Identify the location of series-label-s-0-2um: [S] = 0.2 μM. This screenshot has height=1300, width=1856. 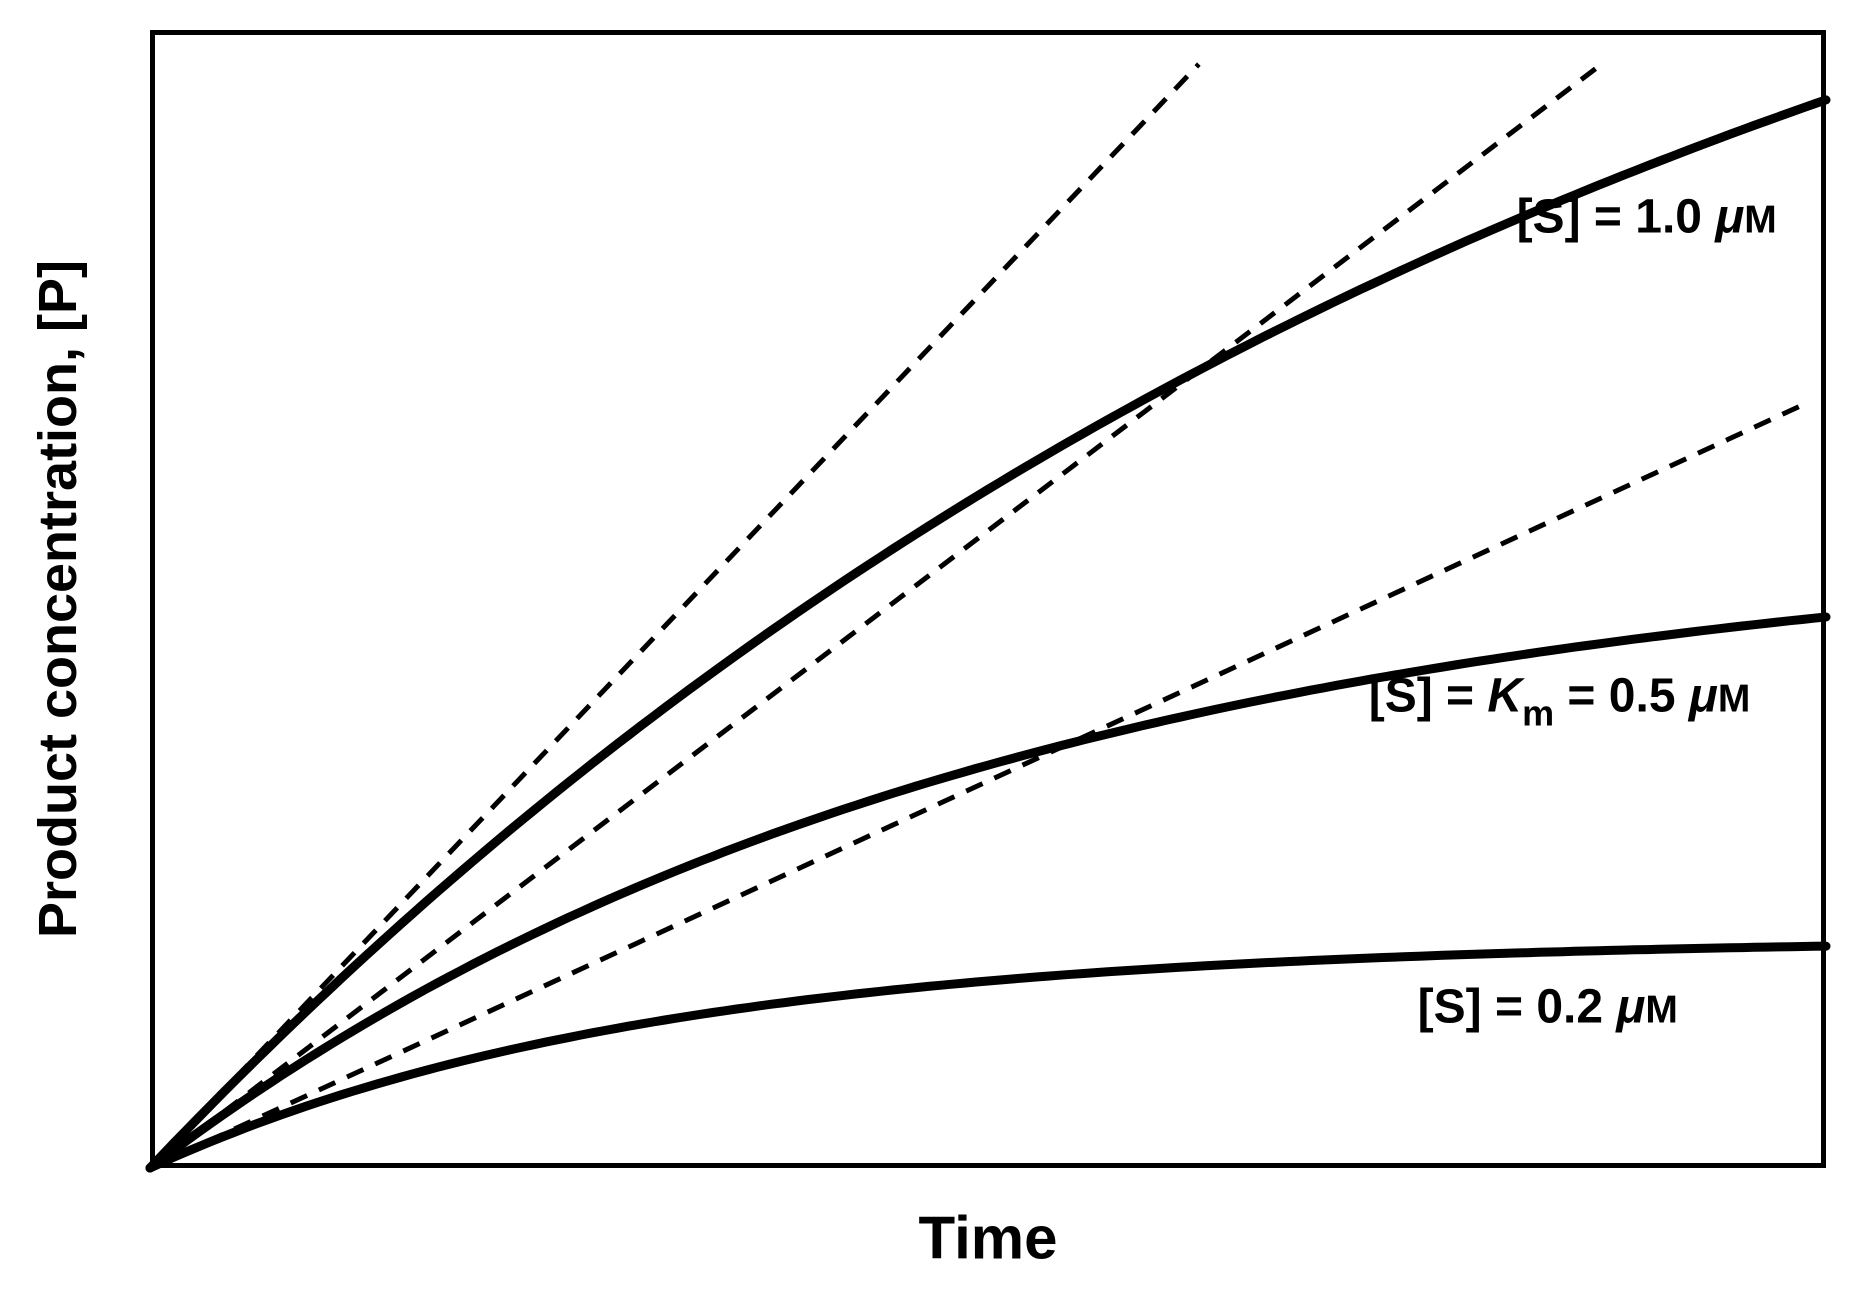
(1548, 1006).